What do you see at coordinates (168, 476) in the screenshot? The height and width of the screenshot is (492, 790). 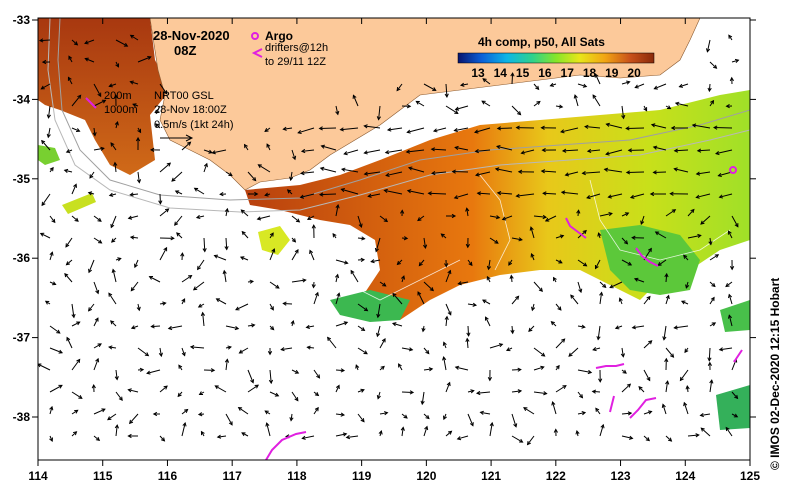 I see `lon-label: 116` at bounding box center [168, 476].